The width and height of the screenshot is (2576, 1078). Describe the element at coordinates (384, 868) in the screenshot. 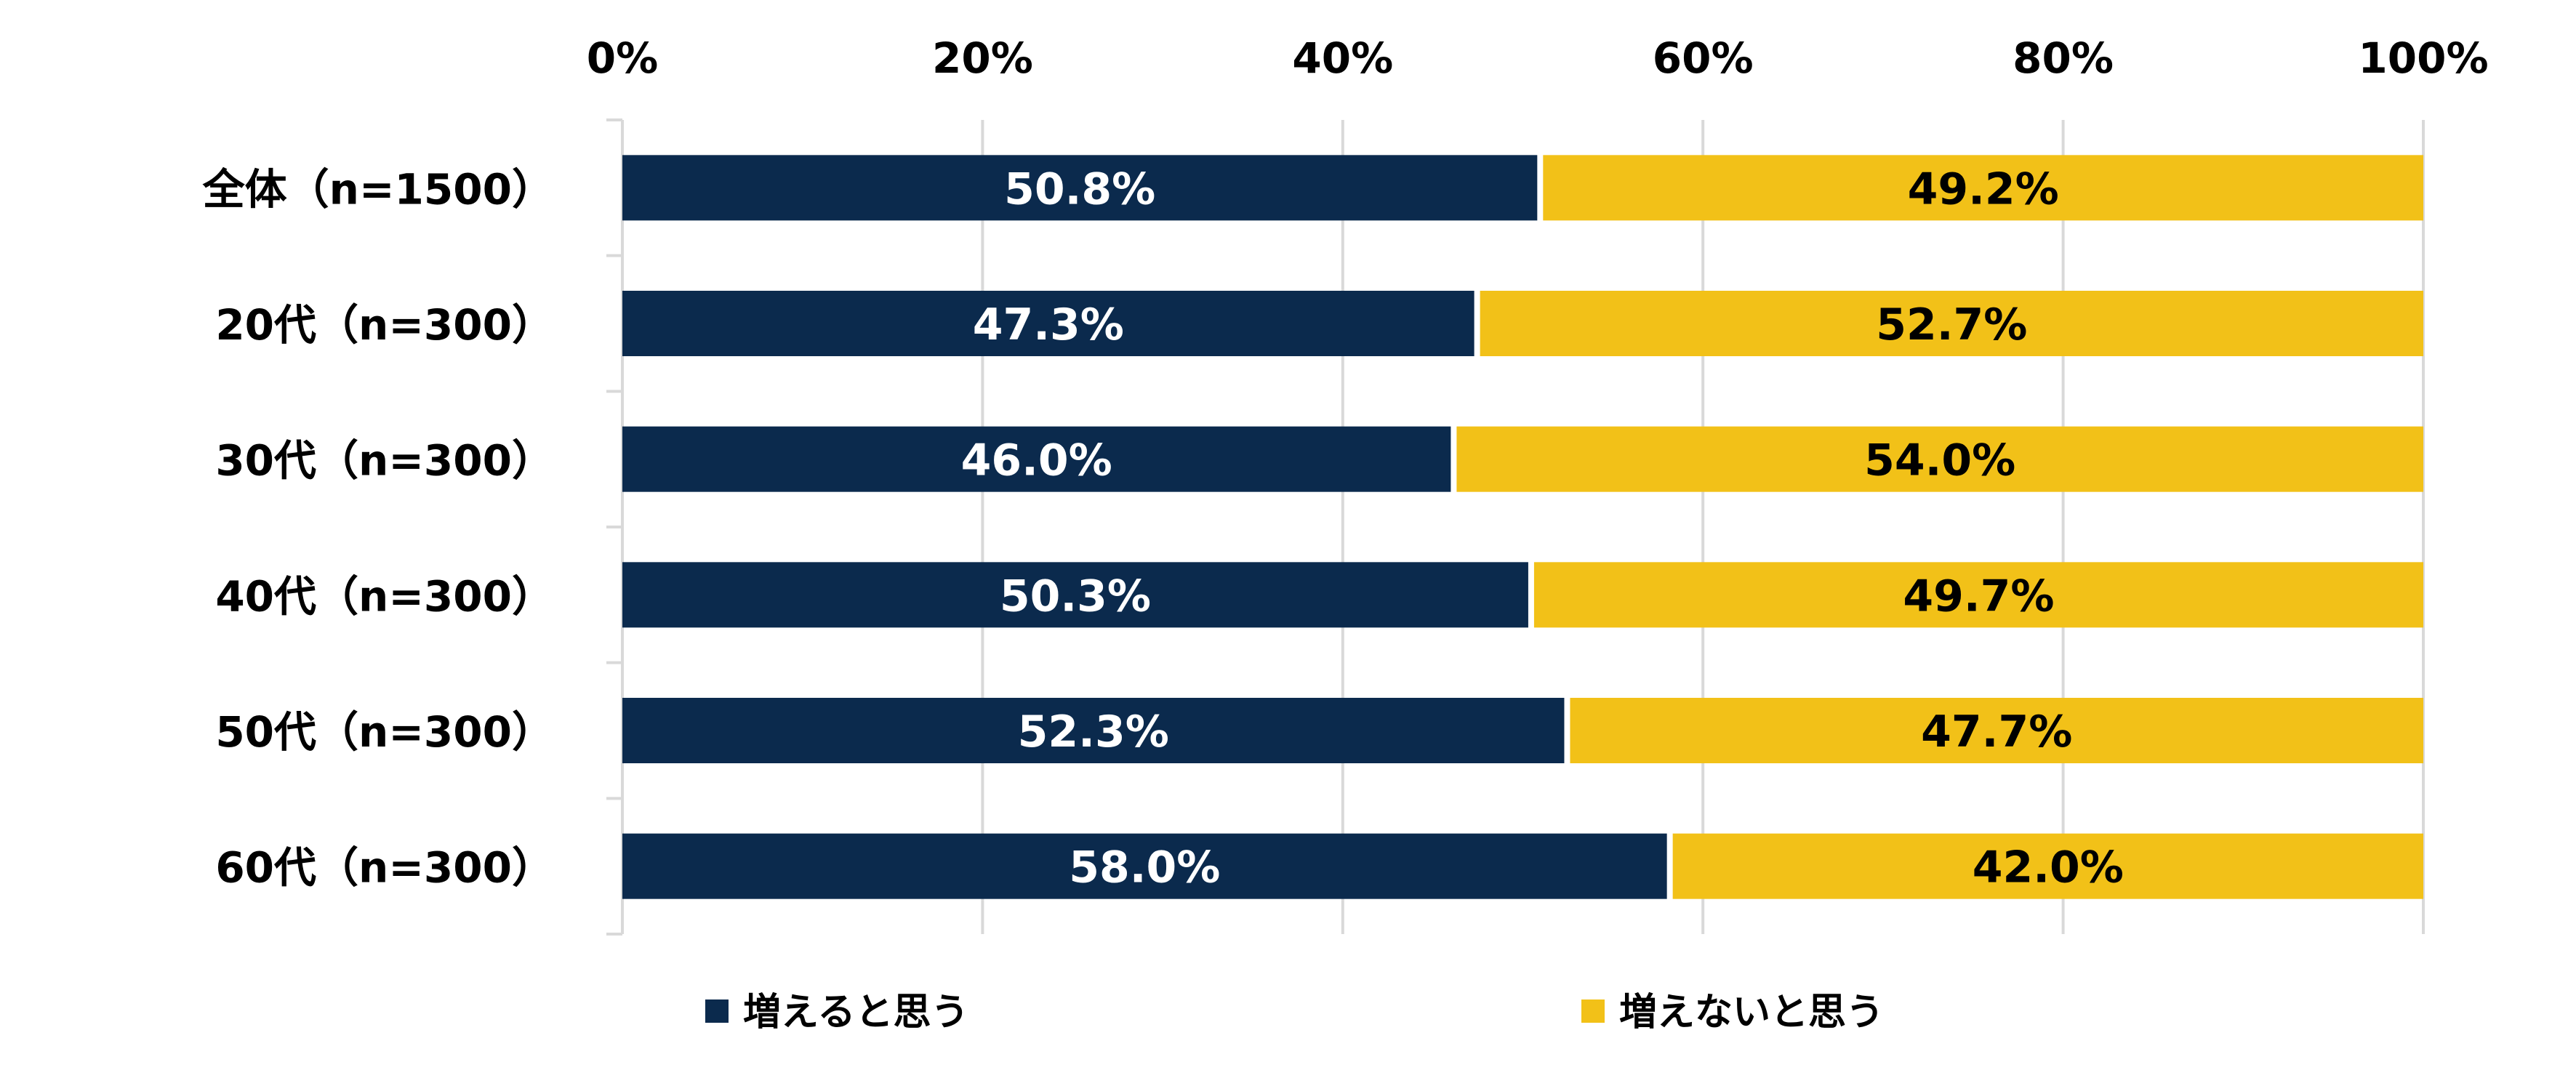

I see `category-label: 60代（n=300）` at that location.